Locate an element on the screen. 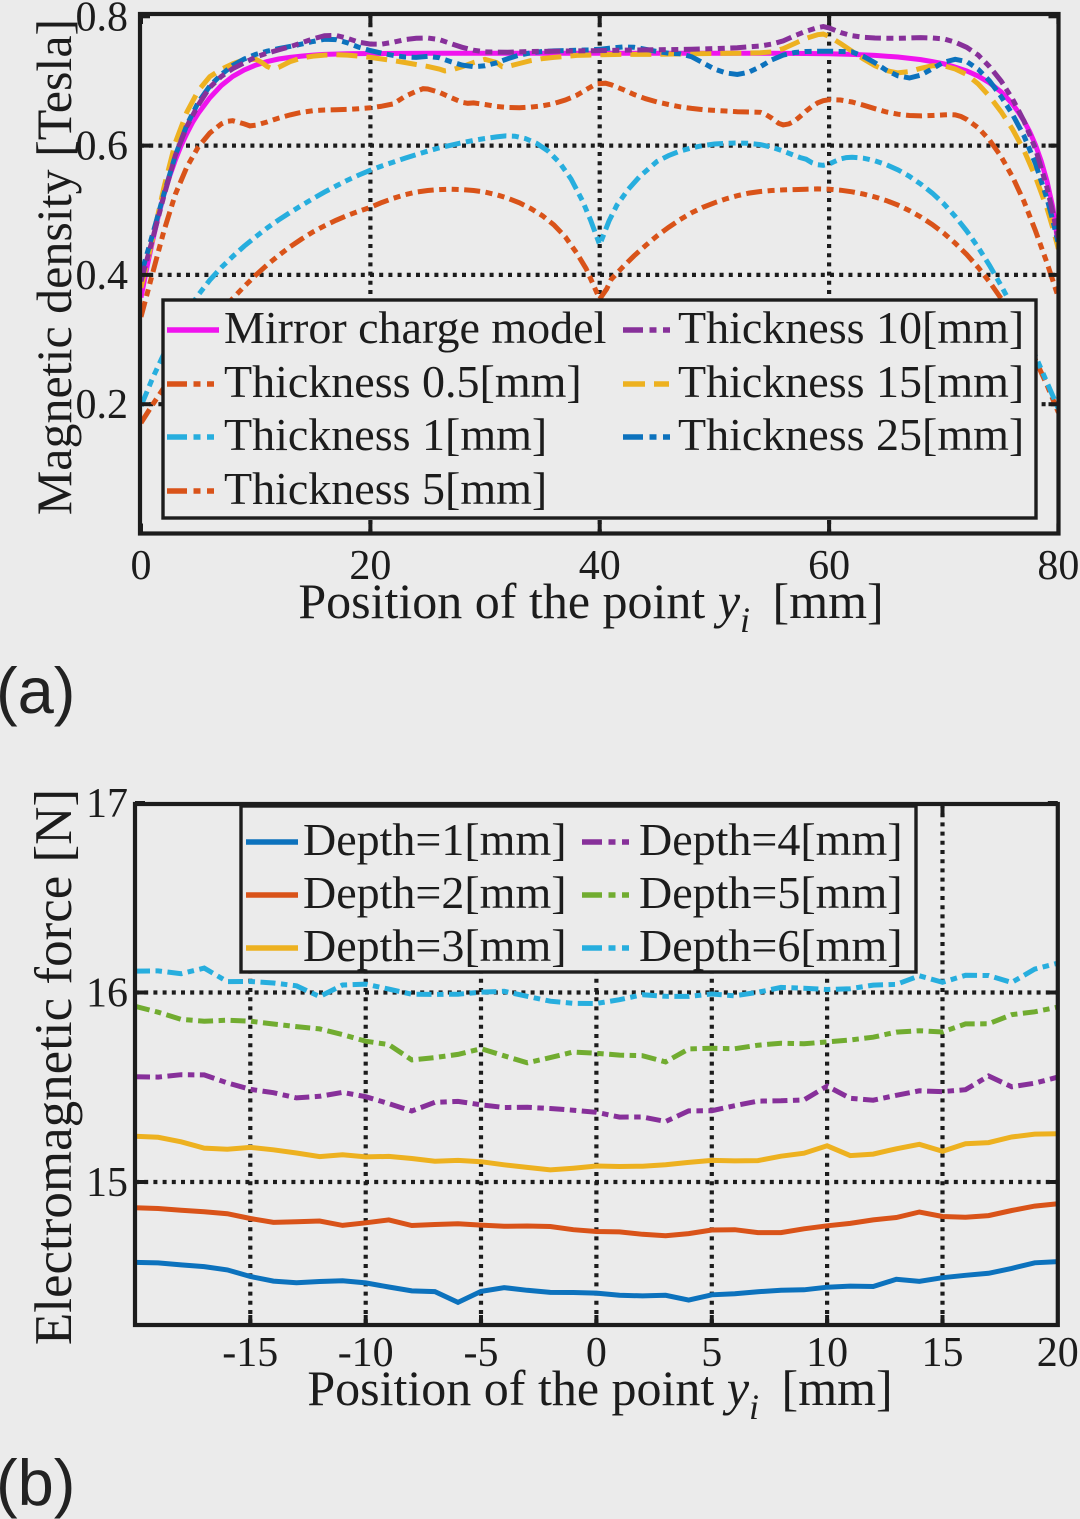 The height and width of the screenshot is (1519, 1080). svg-text: Depth=5[mm] is located at coordinates (771, 892).